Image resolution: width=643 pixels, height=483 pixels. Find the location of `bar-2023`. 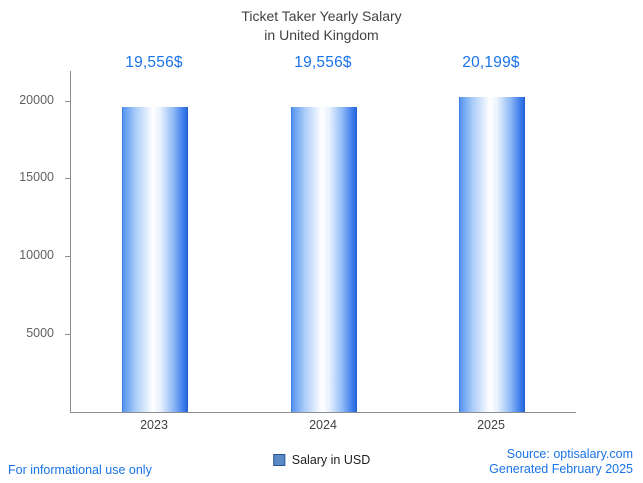

bar-2023 is located at coordinates (155, 259).